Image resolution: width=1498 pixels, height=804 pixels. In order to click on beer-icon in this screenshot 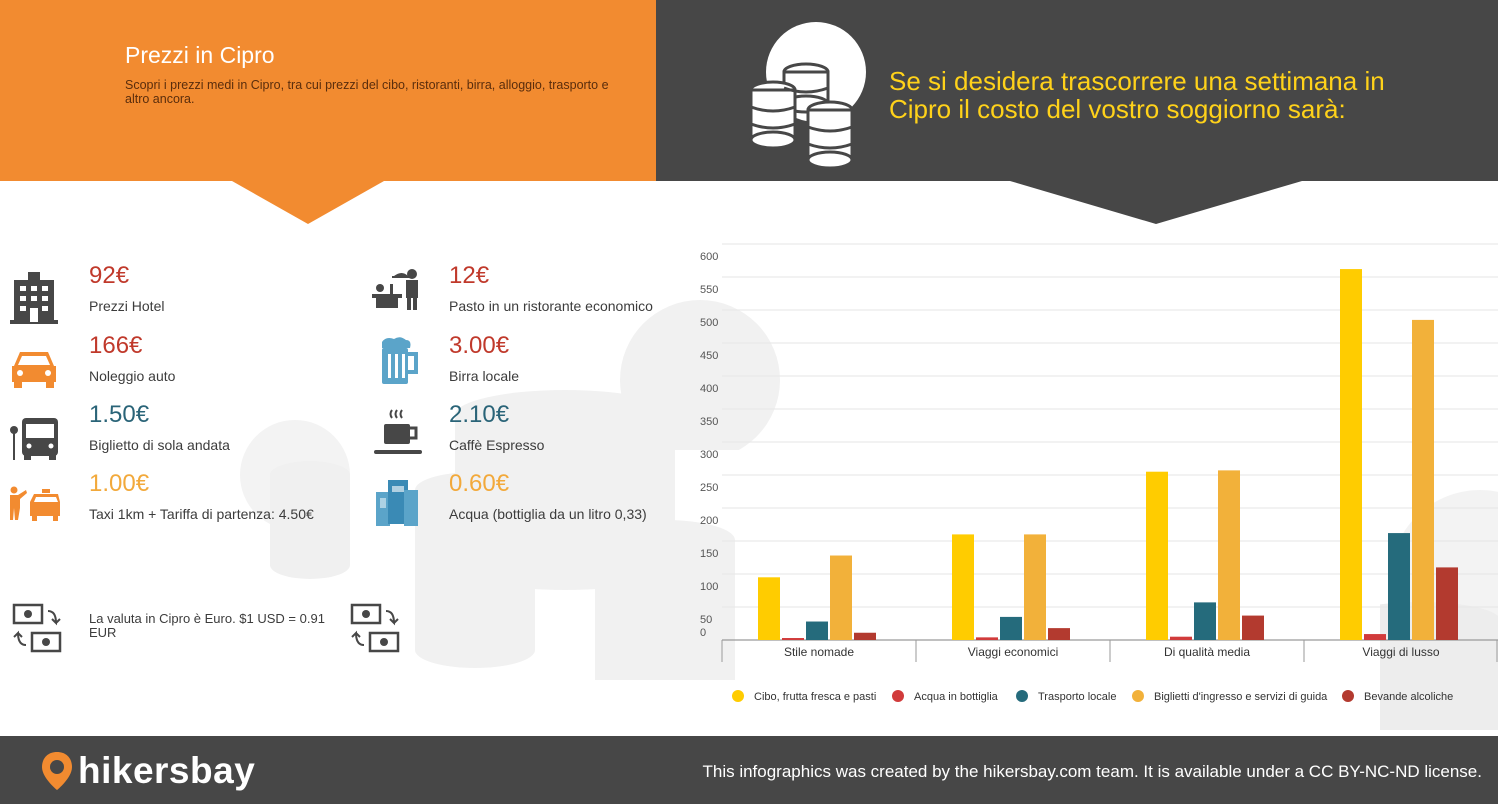, I will do `click(400, 360)`.